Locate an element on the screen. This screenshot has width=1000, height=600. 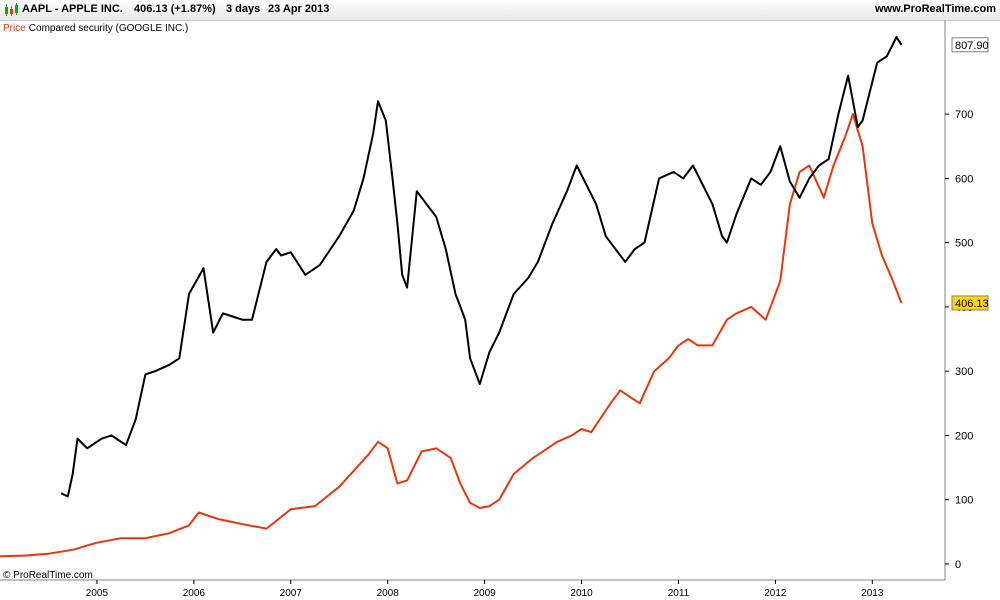
x-tick-label: 2005 is located at coordinates (97, 593).